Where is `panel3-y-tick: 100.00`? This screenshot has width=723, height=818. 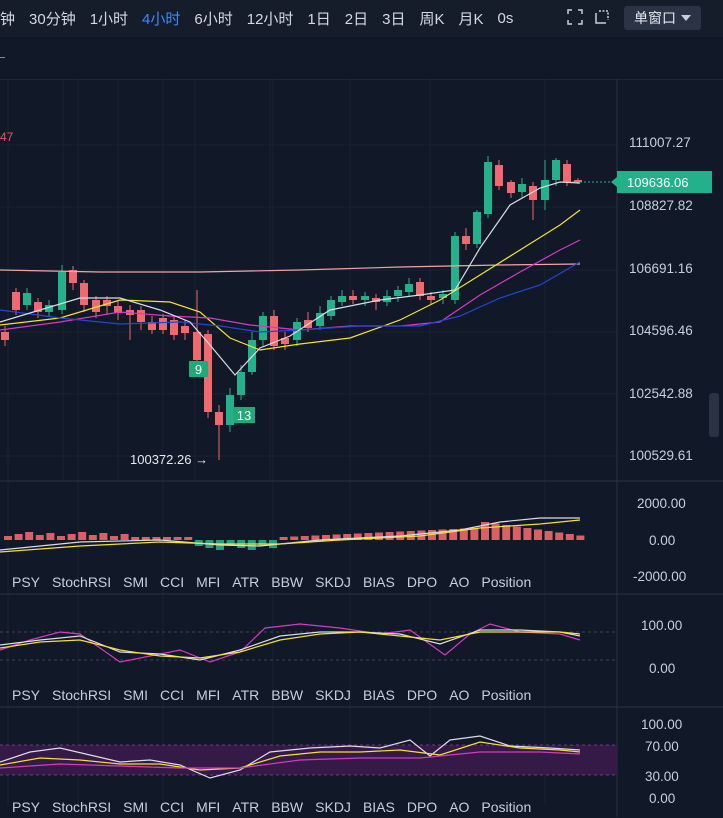
panel3-y-tick: 100.00 is located at coordinates (662, 724).